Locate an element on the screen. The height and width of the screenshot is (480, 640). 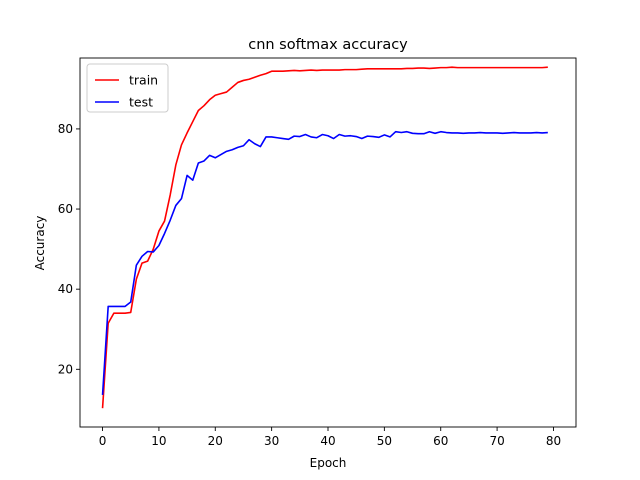
x-tick-label-9: 80 is located at coordinates (553, 441).